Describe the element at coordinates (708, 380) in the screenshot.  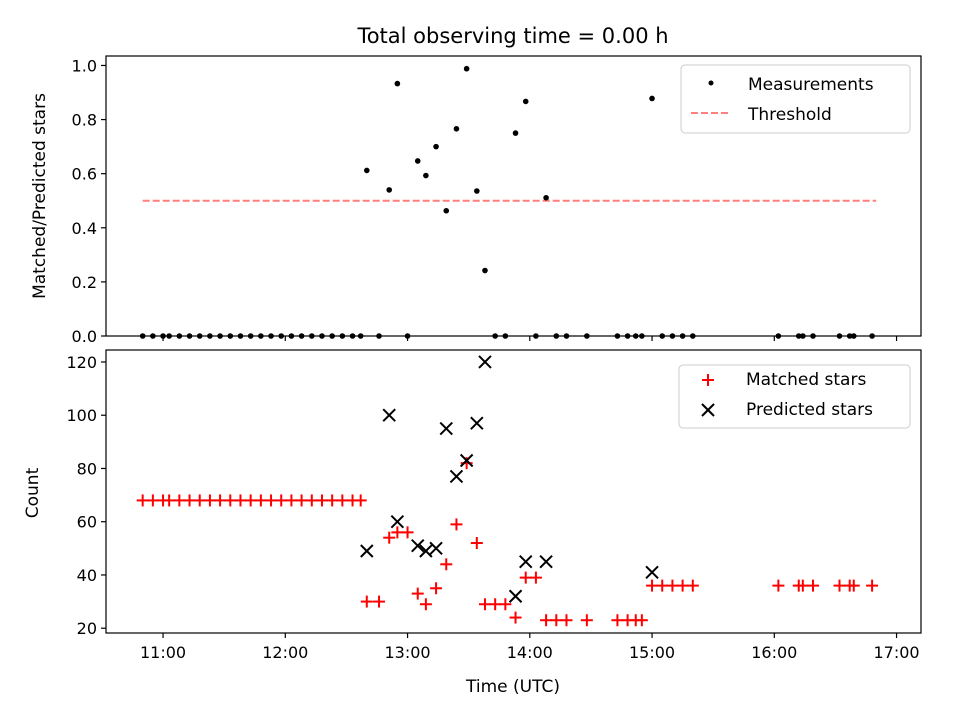
I see `matched-legend-marker` at that location.